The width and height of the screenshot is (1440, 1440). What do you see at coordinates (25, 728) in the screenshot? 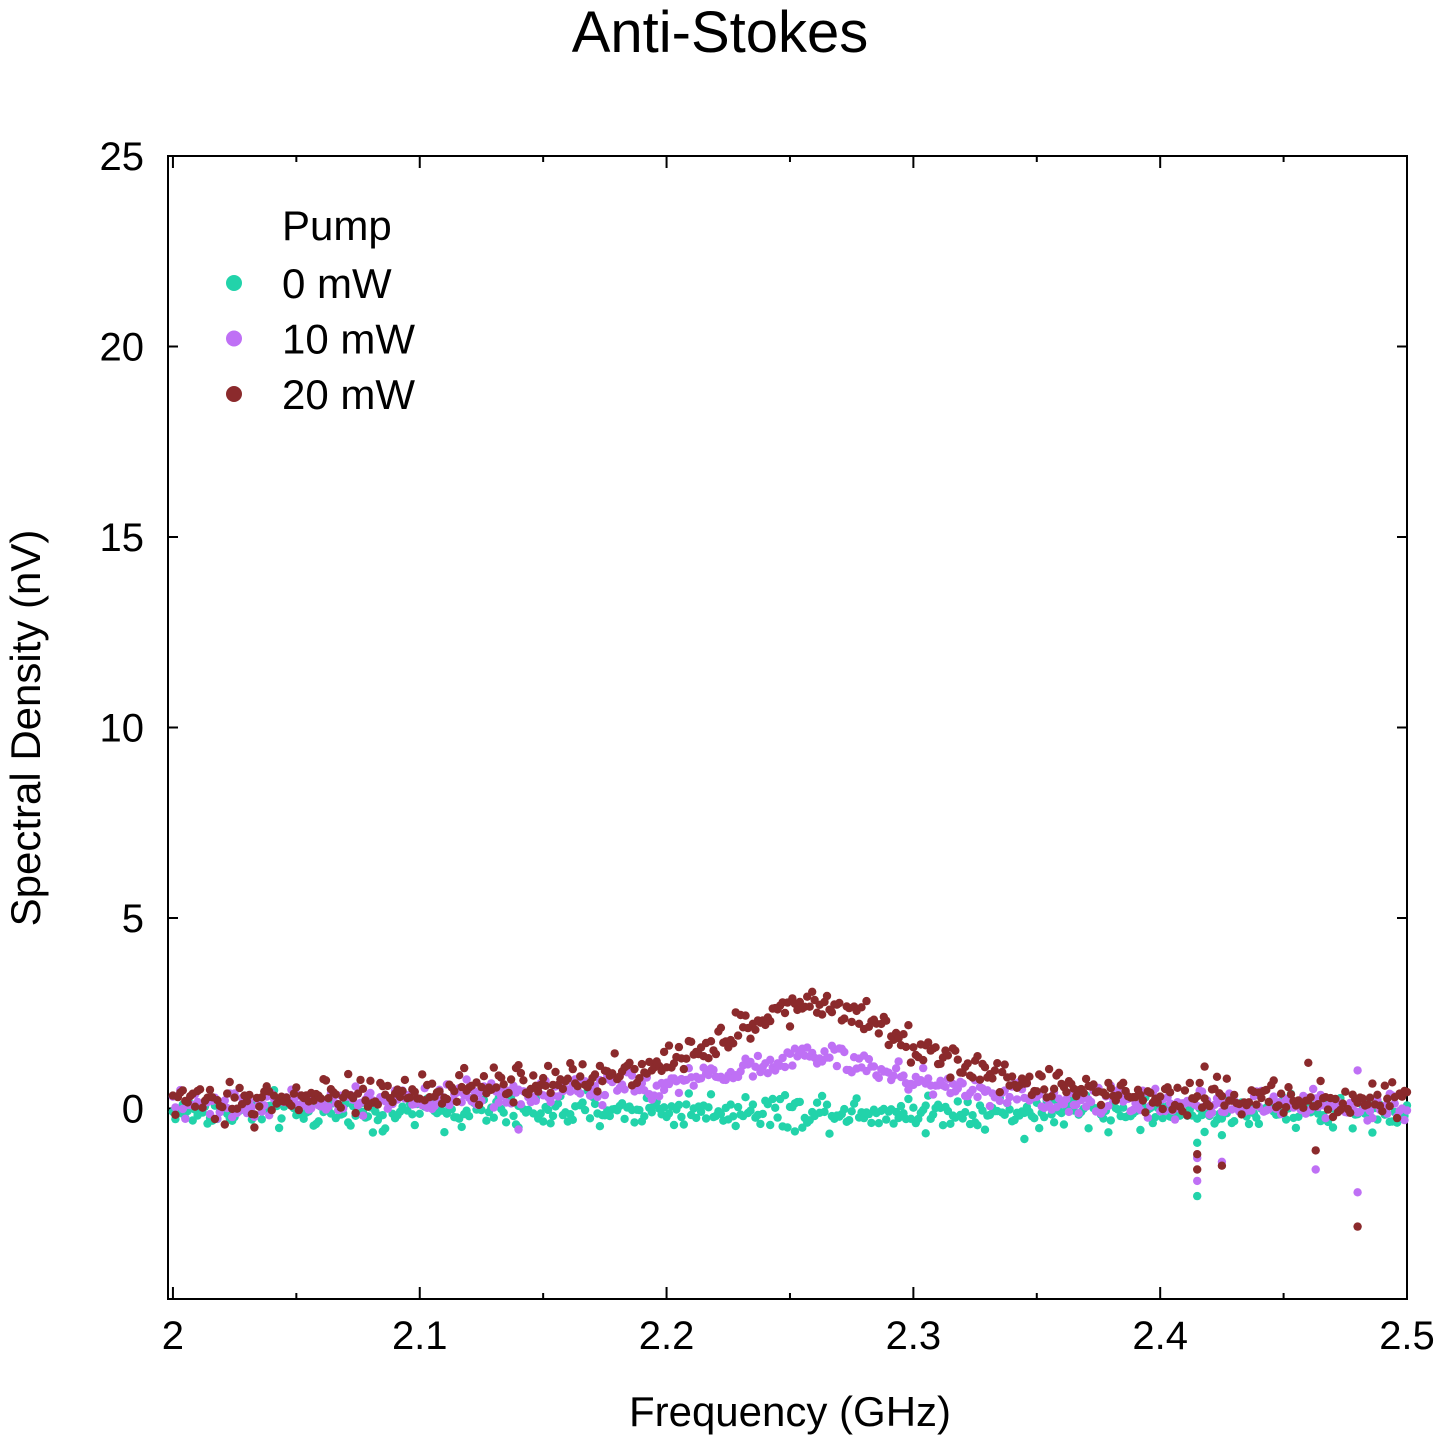
I see `y-axis-label: Spectral Density (nV)` at bounding box center [25, 728].